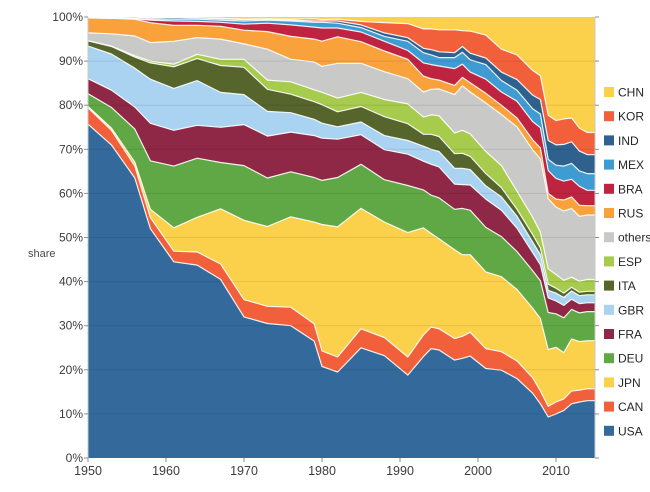 Image resolution: width=650 pixels, height=492 pixels. I want to click on legend-item-RUS: RUS, so click(623, 214).